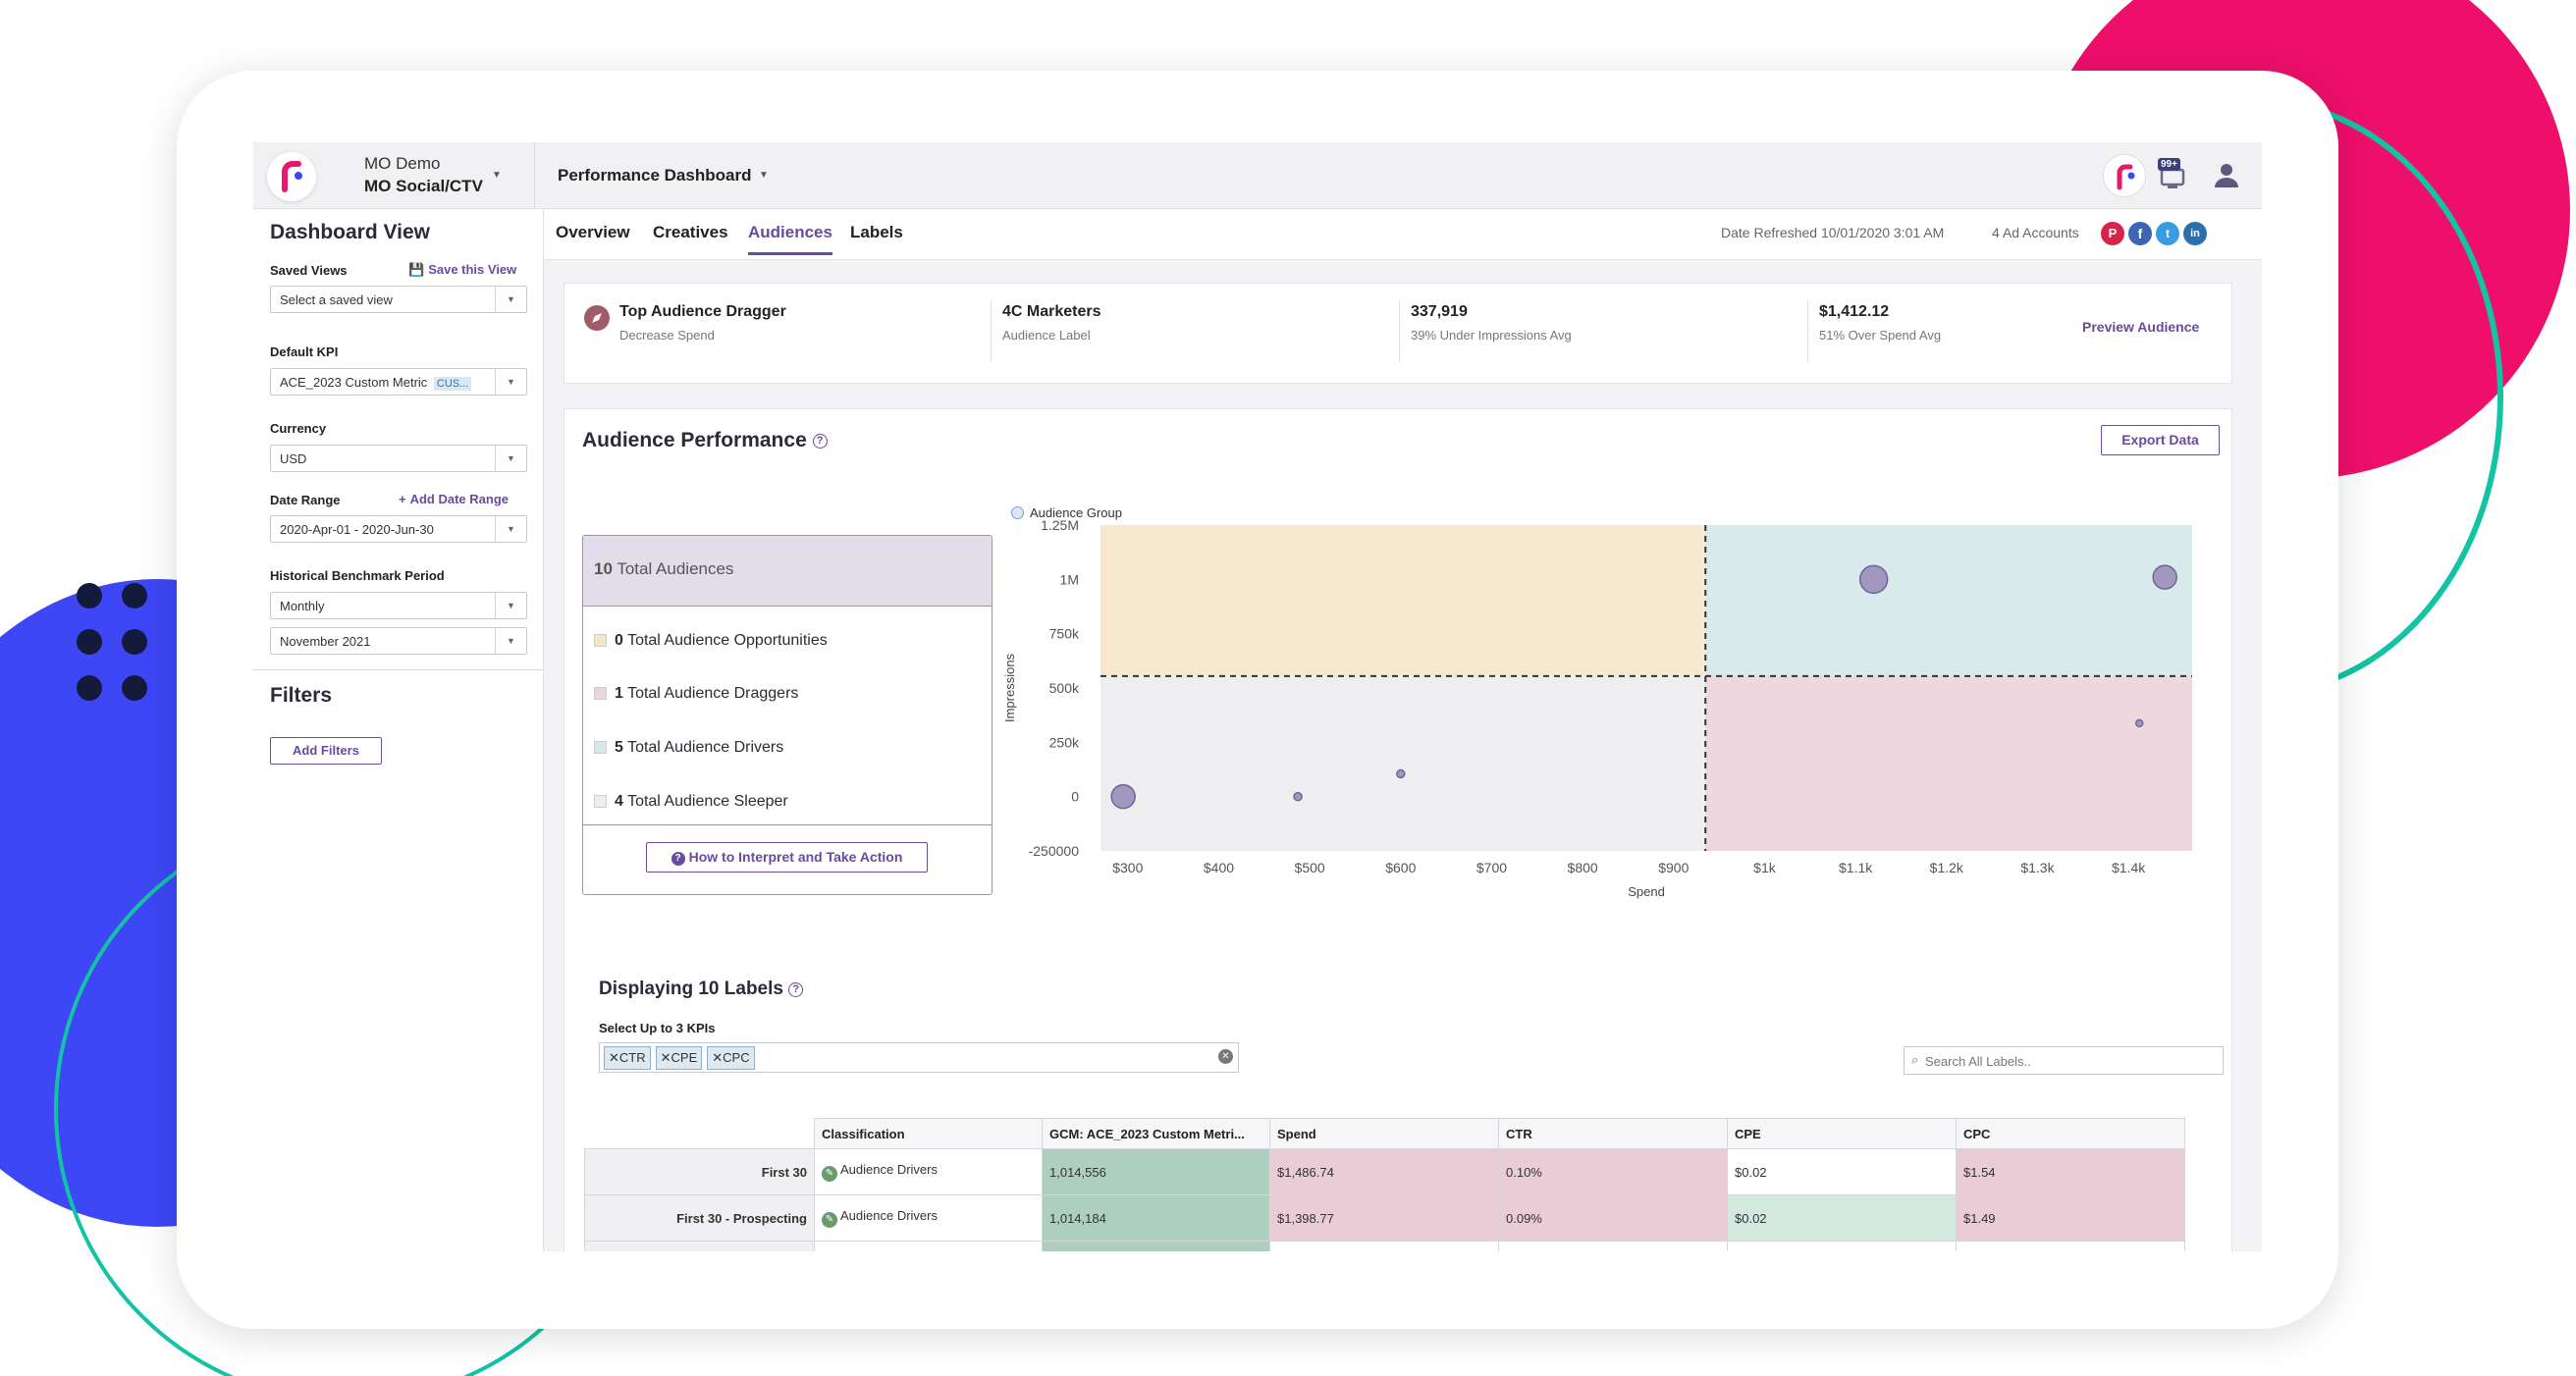 The height and width of the screenshot is (1376, 2576). What do you see at coordinates (2195, 233) in the screenshot?
I see `linkedin-icon: in` at bounding box center [2195, 233].